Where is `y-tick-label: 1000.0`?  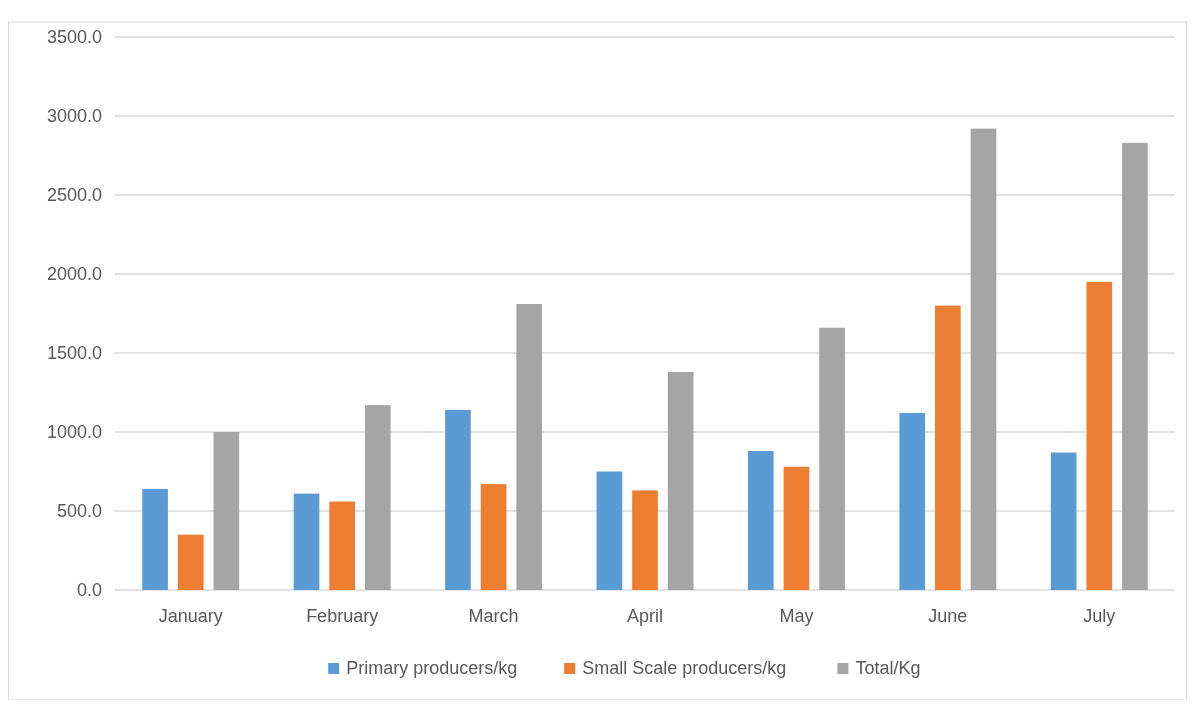 y-tick-label: 1000.0 is located at coordinates (74, 432).